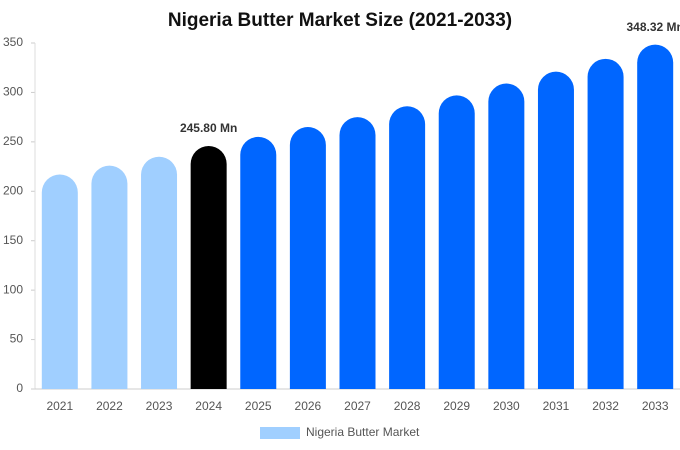 The height and width of the screenshot is (450, 680). I want to click on y-tick-label: 350, so click(13, 42).